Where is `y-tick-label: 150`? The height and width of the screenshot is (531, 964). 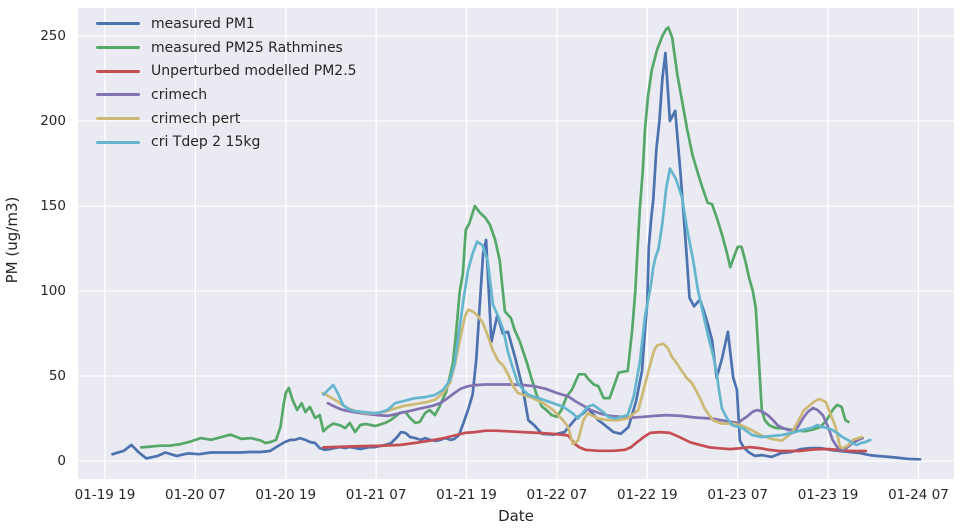 y-tick-label: 150 is located at coordinates (53, 206).